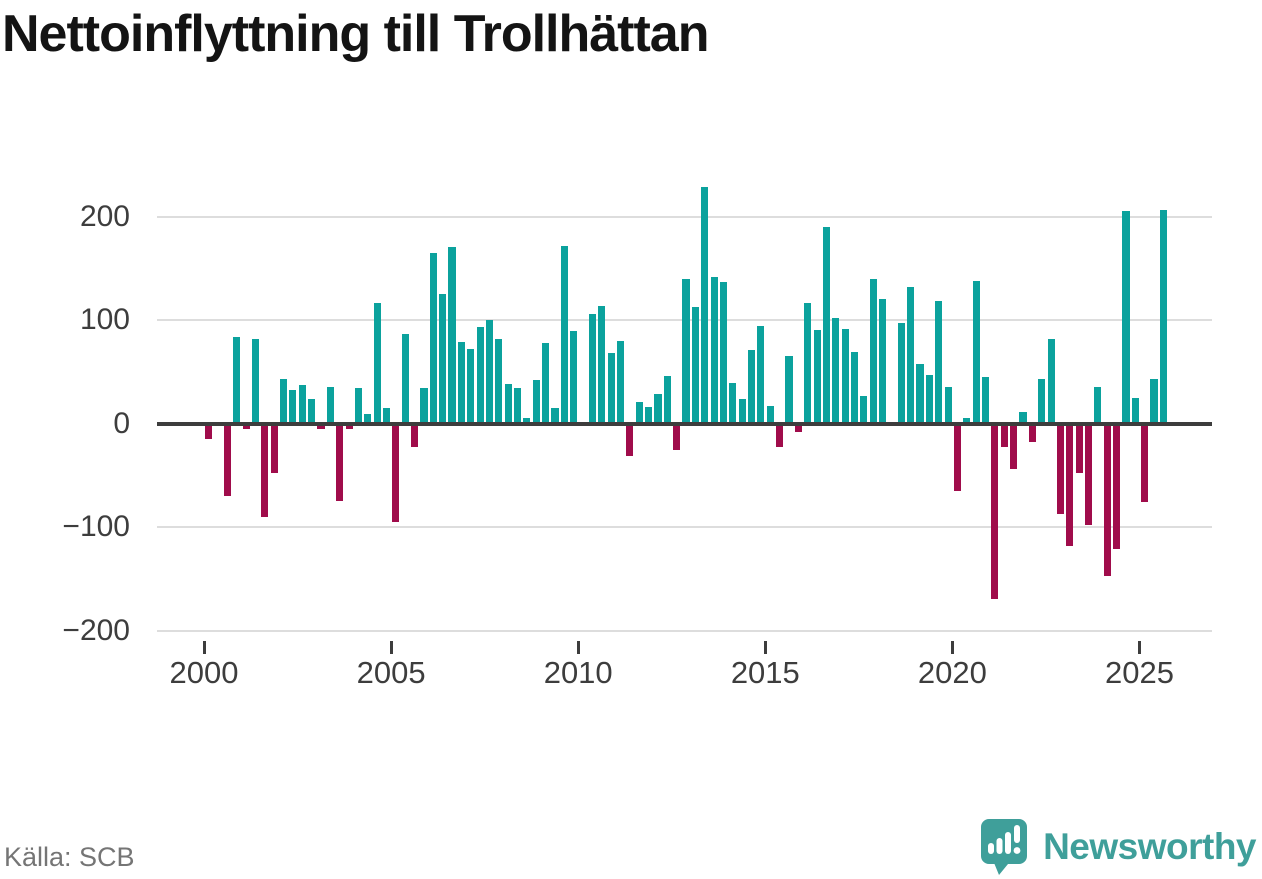 This screenshot has width=1262, height=879. Describe the element at coordinates (677, 437) in the screenshot. I see `bar-2012-Q3` at that location.